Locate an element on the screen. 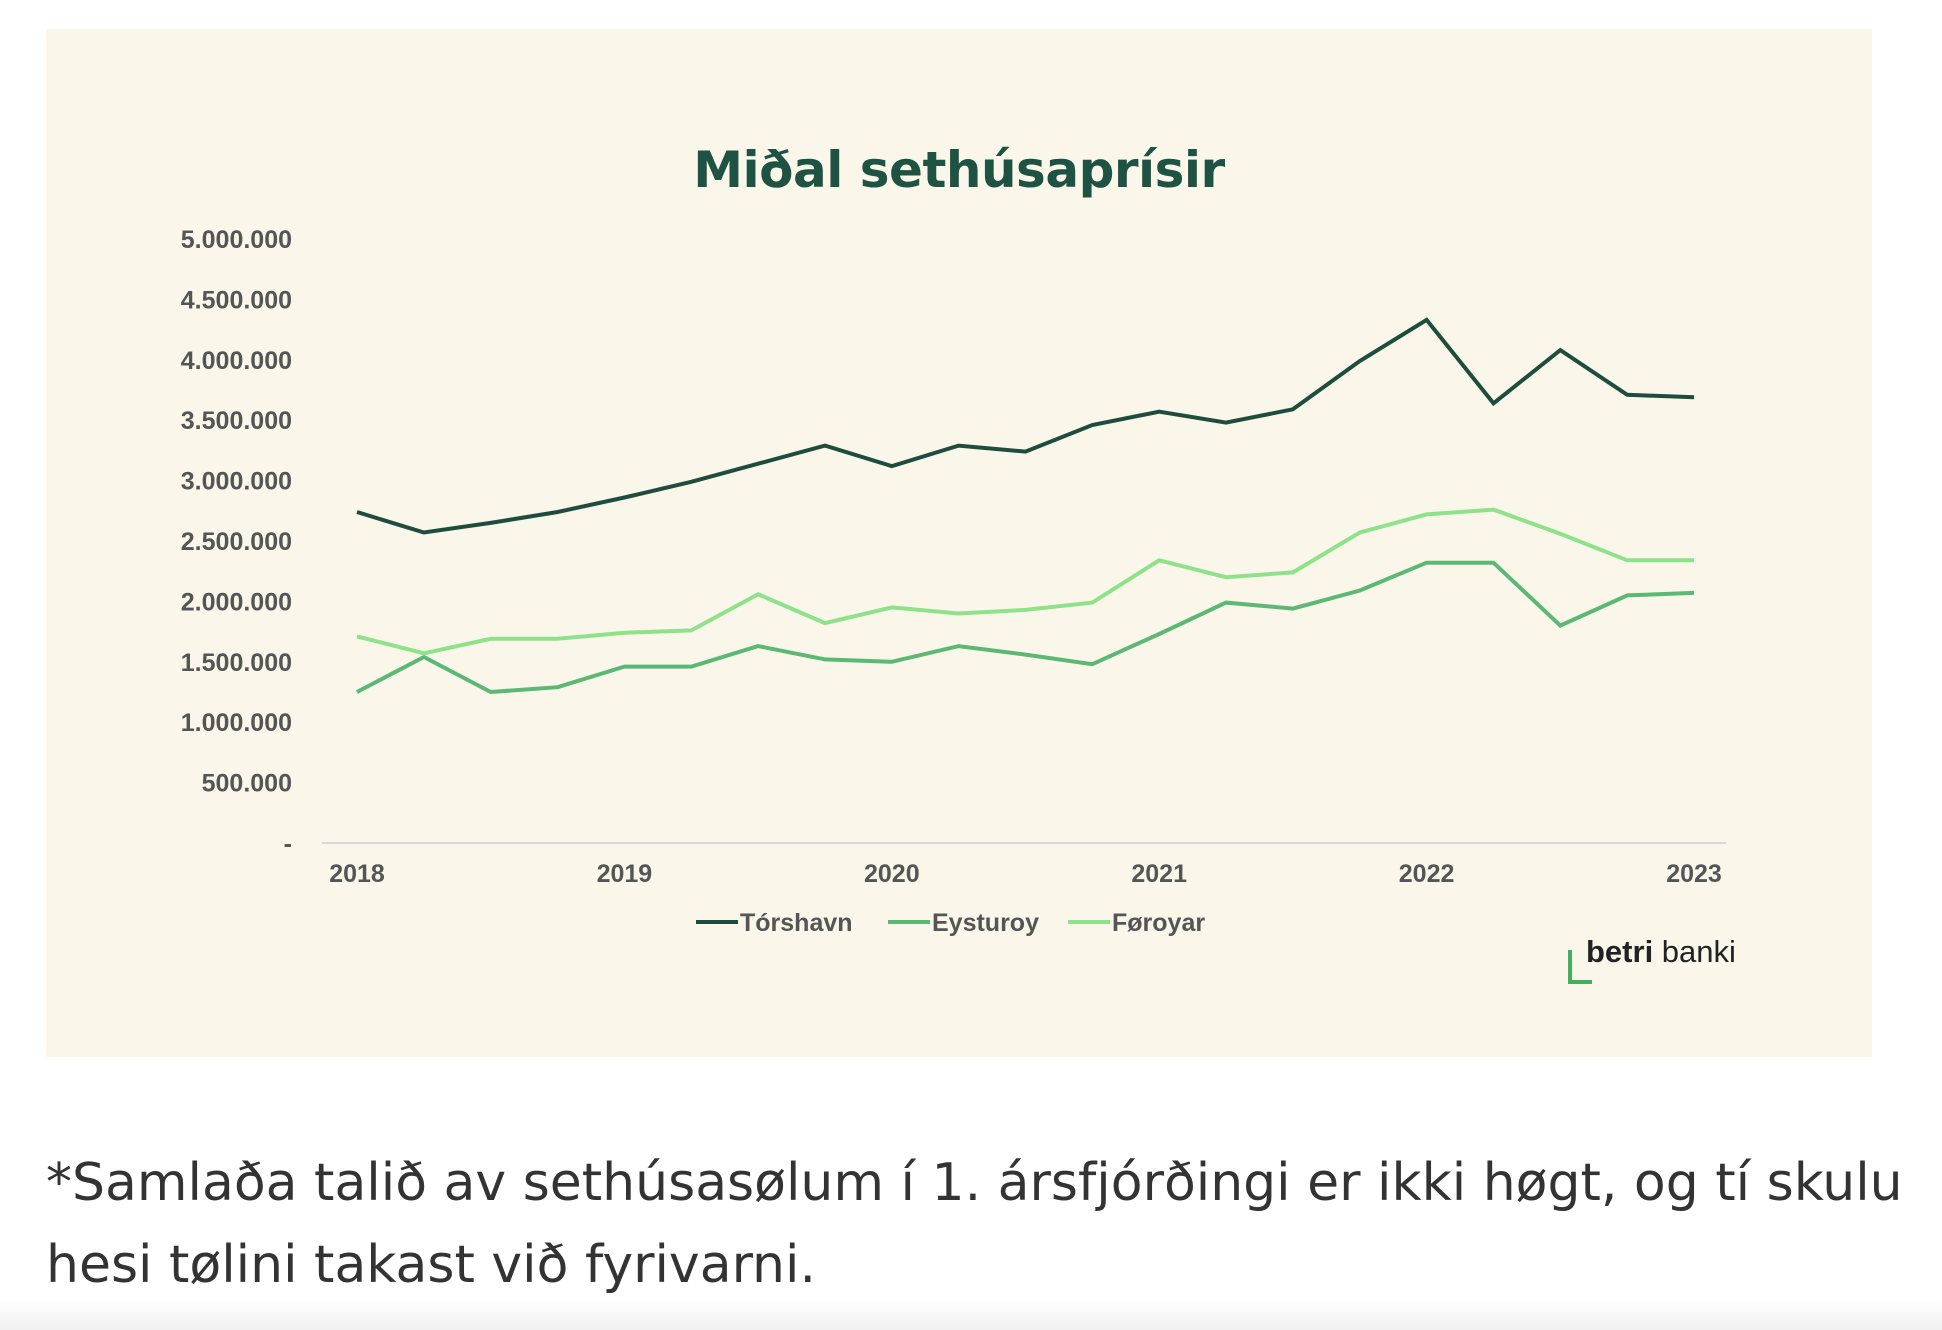 The width and height of the screenshot is (1942, 1330). y-tick-label: 1.500.000 is located at coordinates (236, 663).